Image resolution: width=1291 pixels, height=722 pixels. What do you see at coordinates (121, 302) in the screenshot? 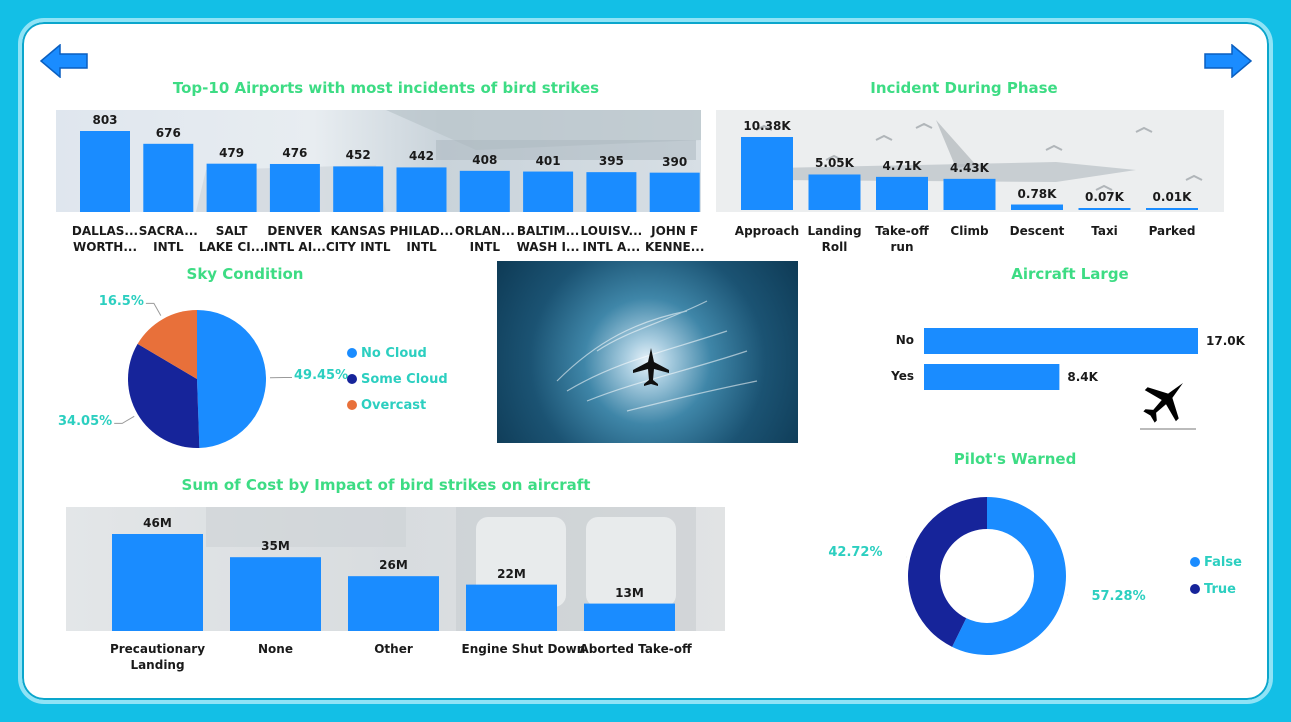
I see `sky-percent-label: 16.5%` at bounding box center [121, 302].